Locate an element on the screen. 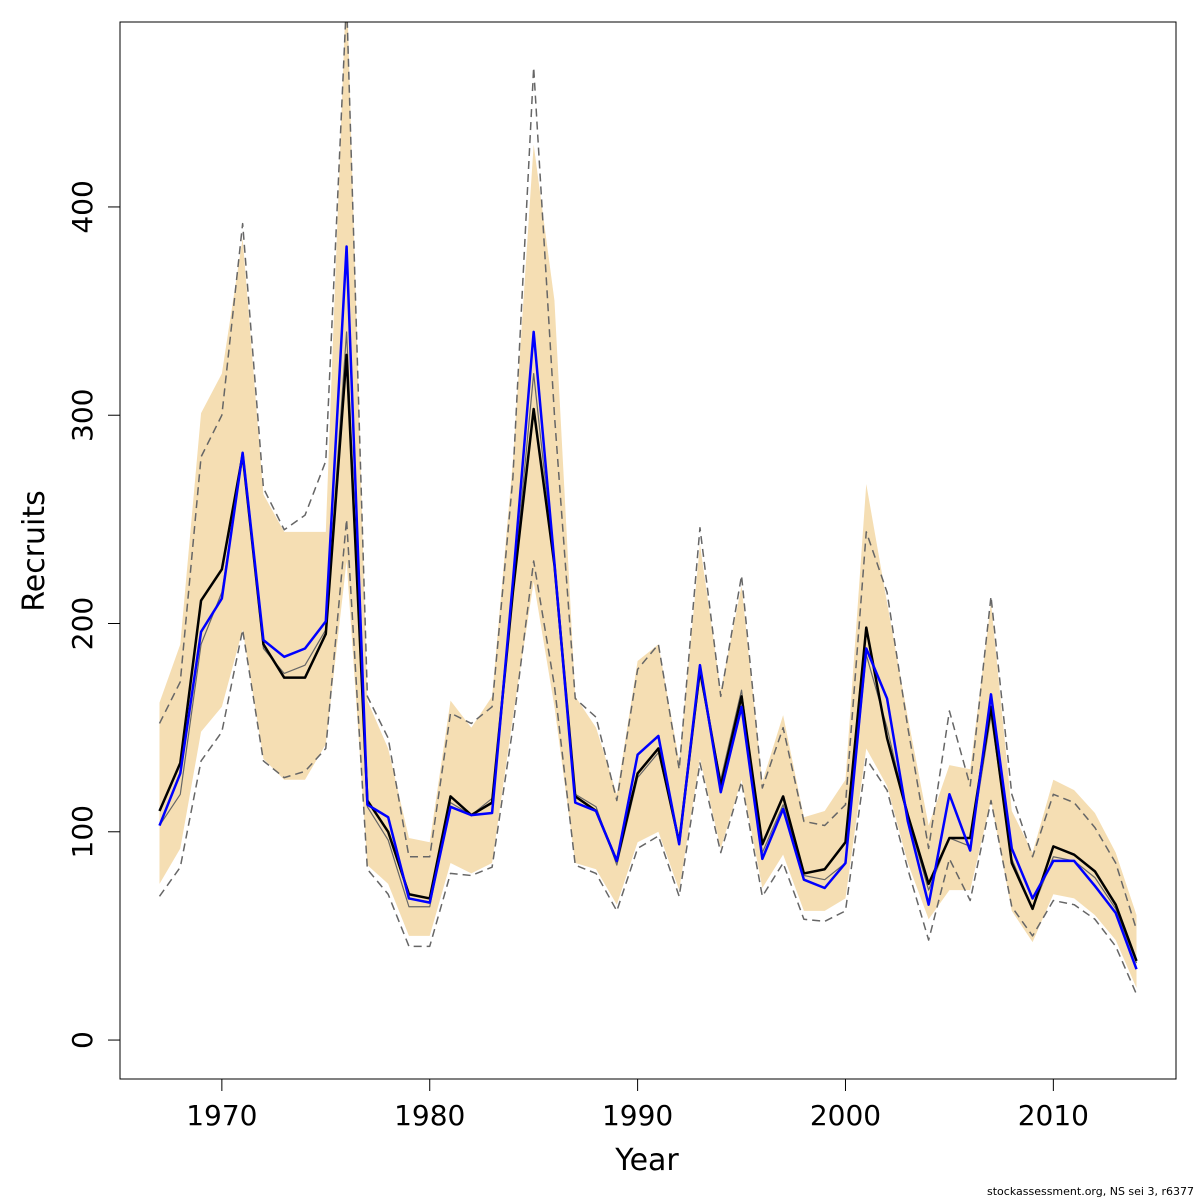 The image size is (1200, 1204). y-tick-label: 400 is located at coordinates (82, 206).